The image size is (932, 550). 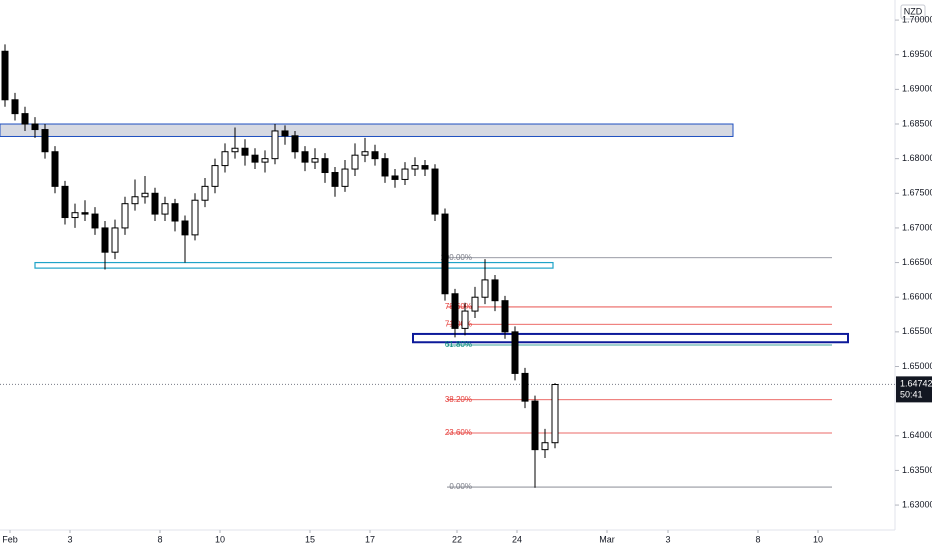 I want to click on y-tick-label: 1.66000, so click(x=917, y=297).